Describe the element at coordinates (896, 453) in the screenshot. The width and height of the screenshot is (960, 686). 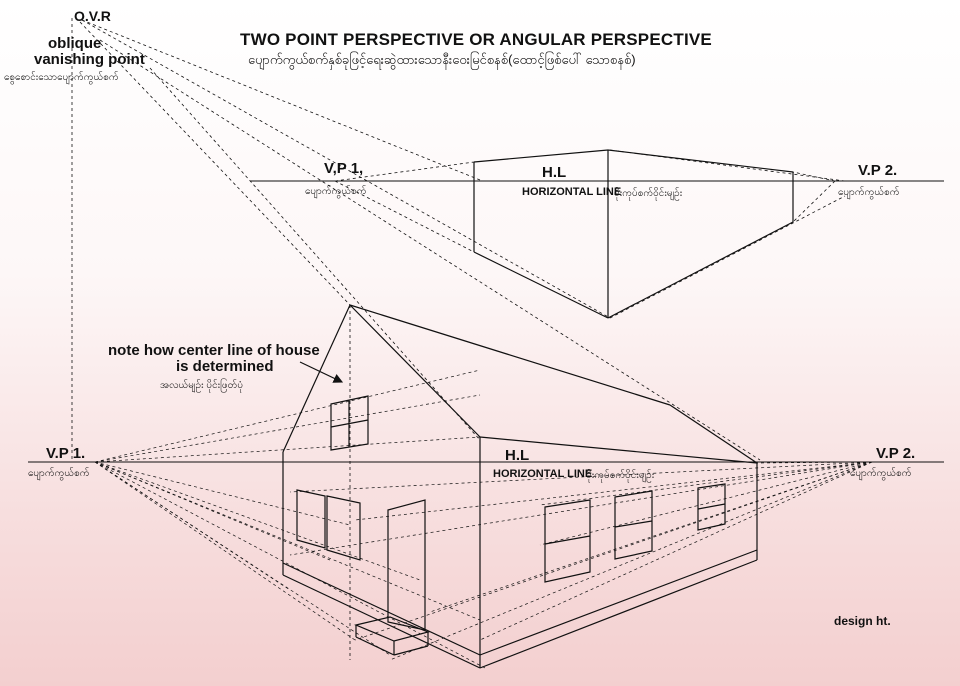
I see `house-vp2-label: V.P 2.` at that location.